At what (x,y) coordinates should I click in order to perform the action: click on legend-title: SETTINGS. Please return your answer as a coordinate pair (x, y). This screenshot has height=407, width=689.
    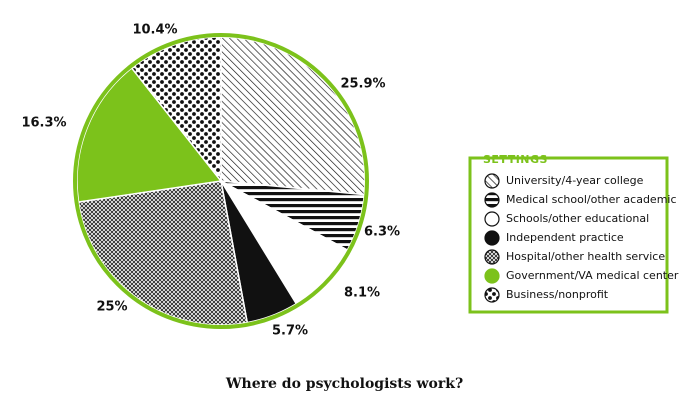
    Looking at the image, I should click on (515, 159).